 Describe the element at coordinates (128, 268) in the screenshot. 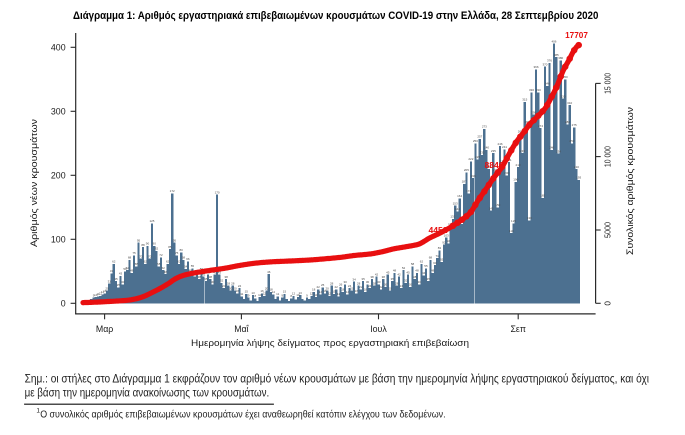

I see `svg-text: 52` at that location.